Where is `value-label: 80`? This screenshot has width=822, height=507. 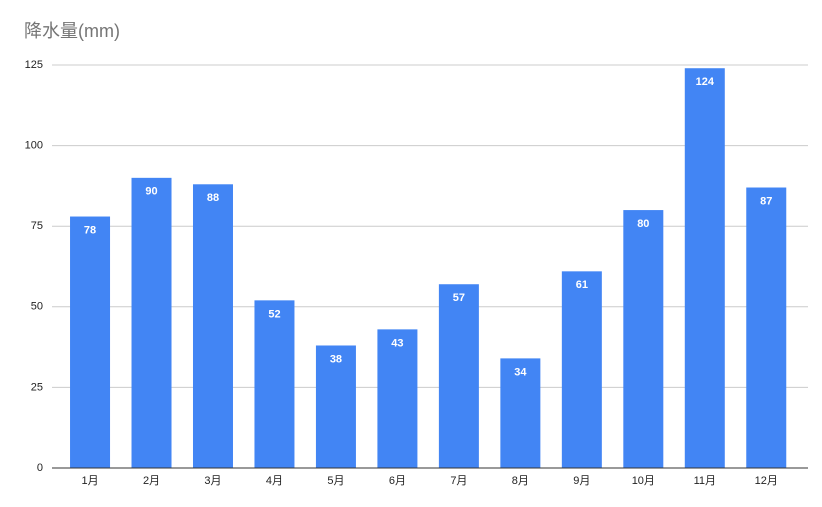
value-label: 80 is located at coordinates (643, 224).